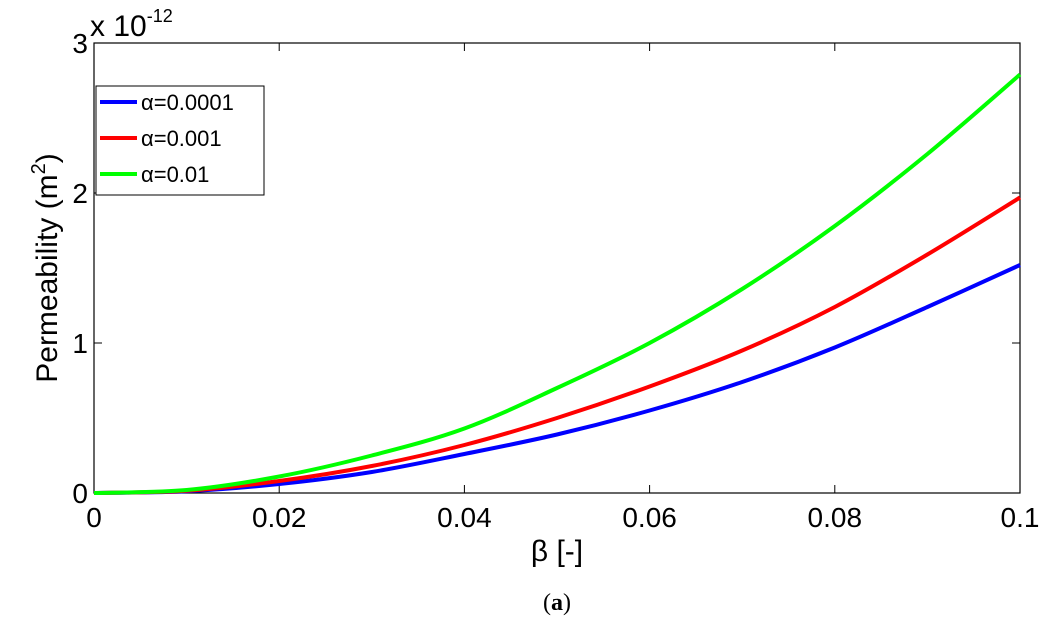 The image size is (1059, 630). I want to click on x-tick-label: 0.02, so click(279, 517).